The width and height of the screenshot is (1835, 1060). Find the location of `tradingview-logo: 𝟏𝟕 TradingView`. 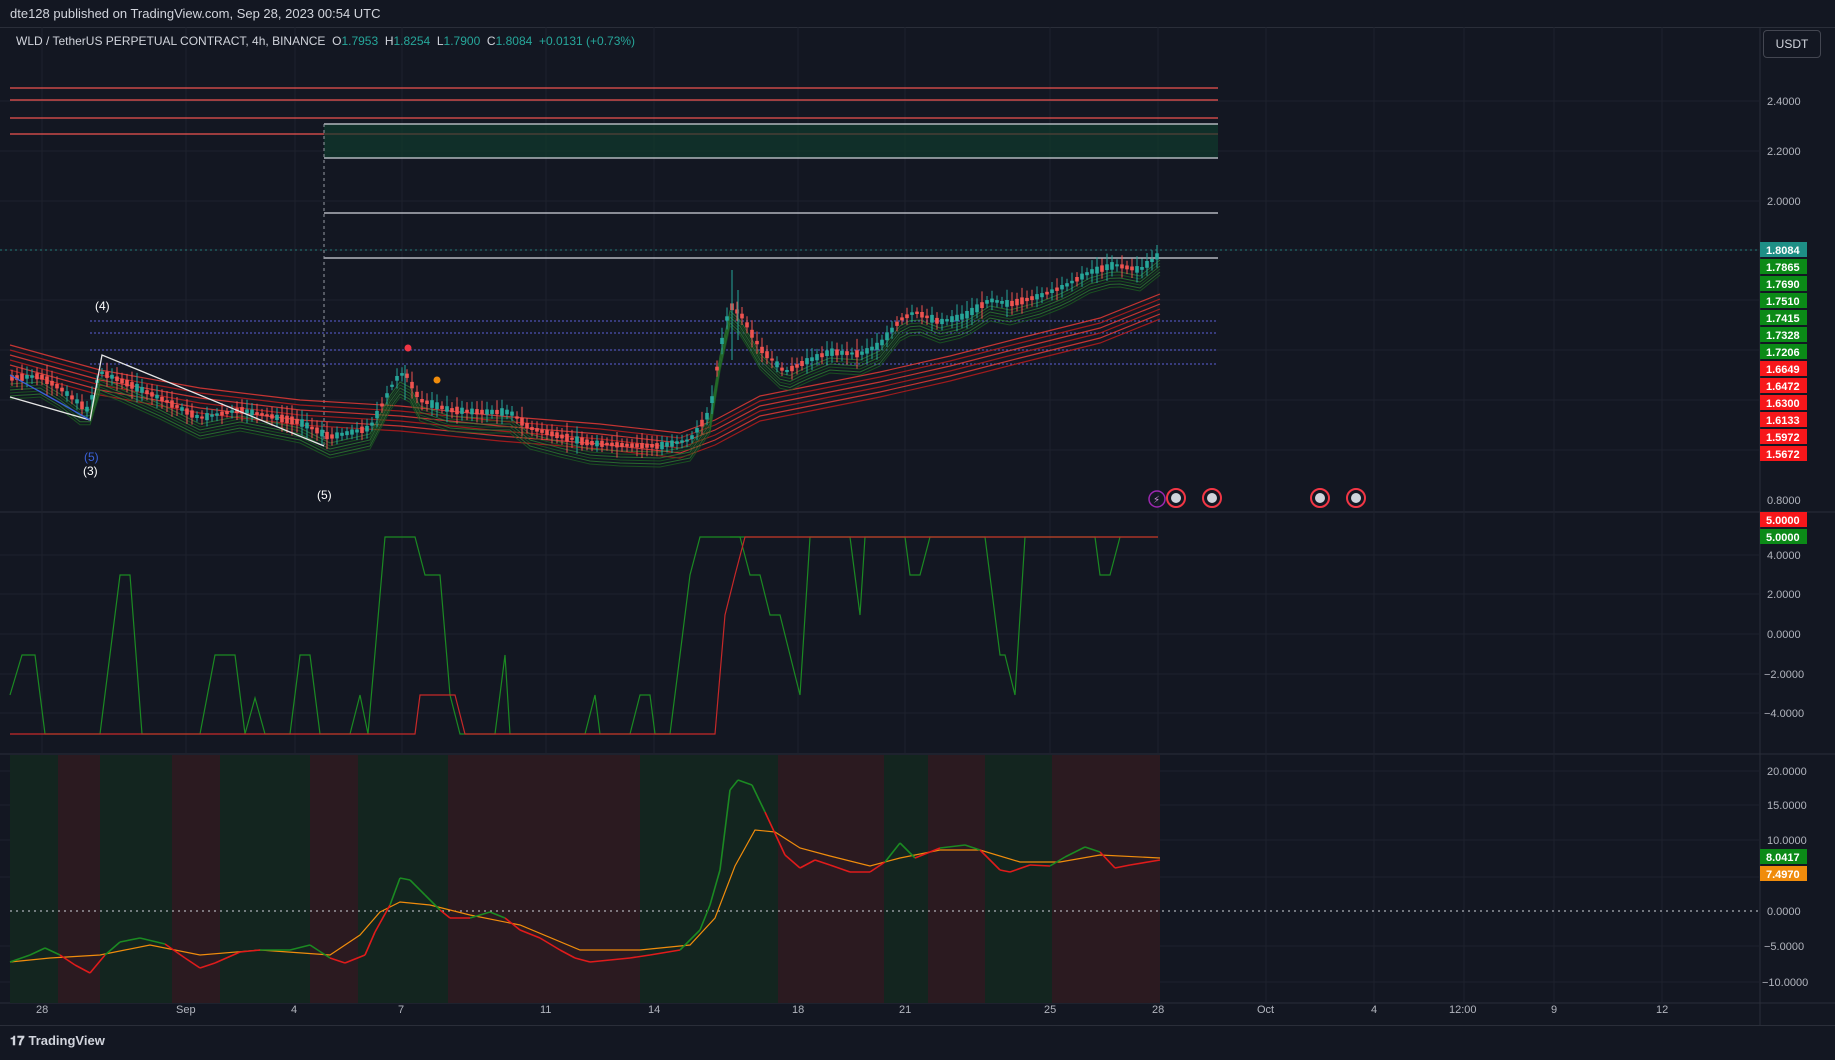

tradingview-logo: 𝟏𝟕 TradingView is located at coordinates (57, 1041).